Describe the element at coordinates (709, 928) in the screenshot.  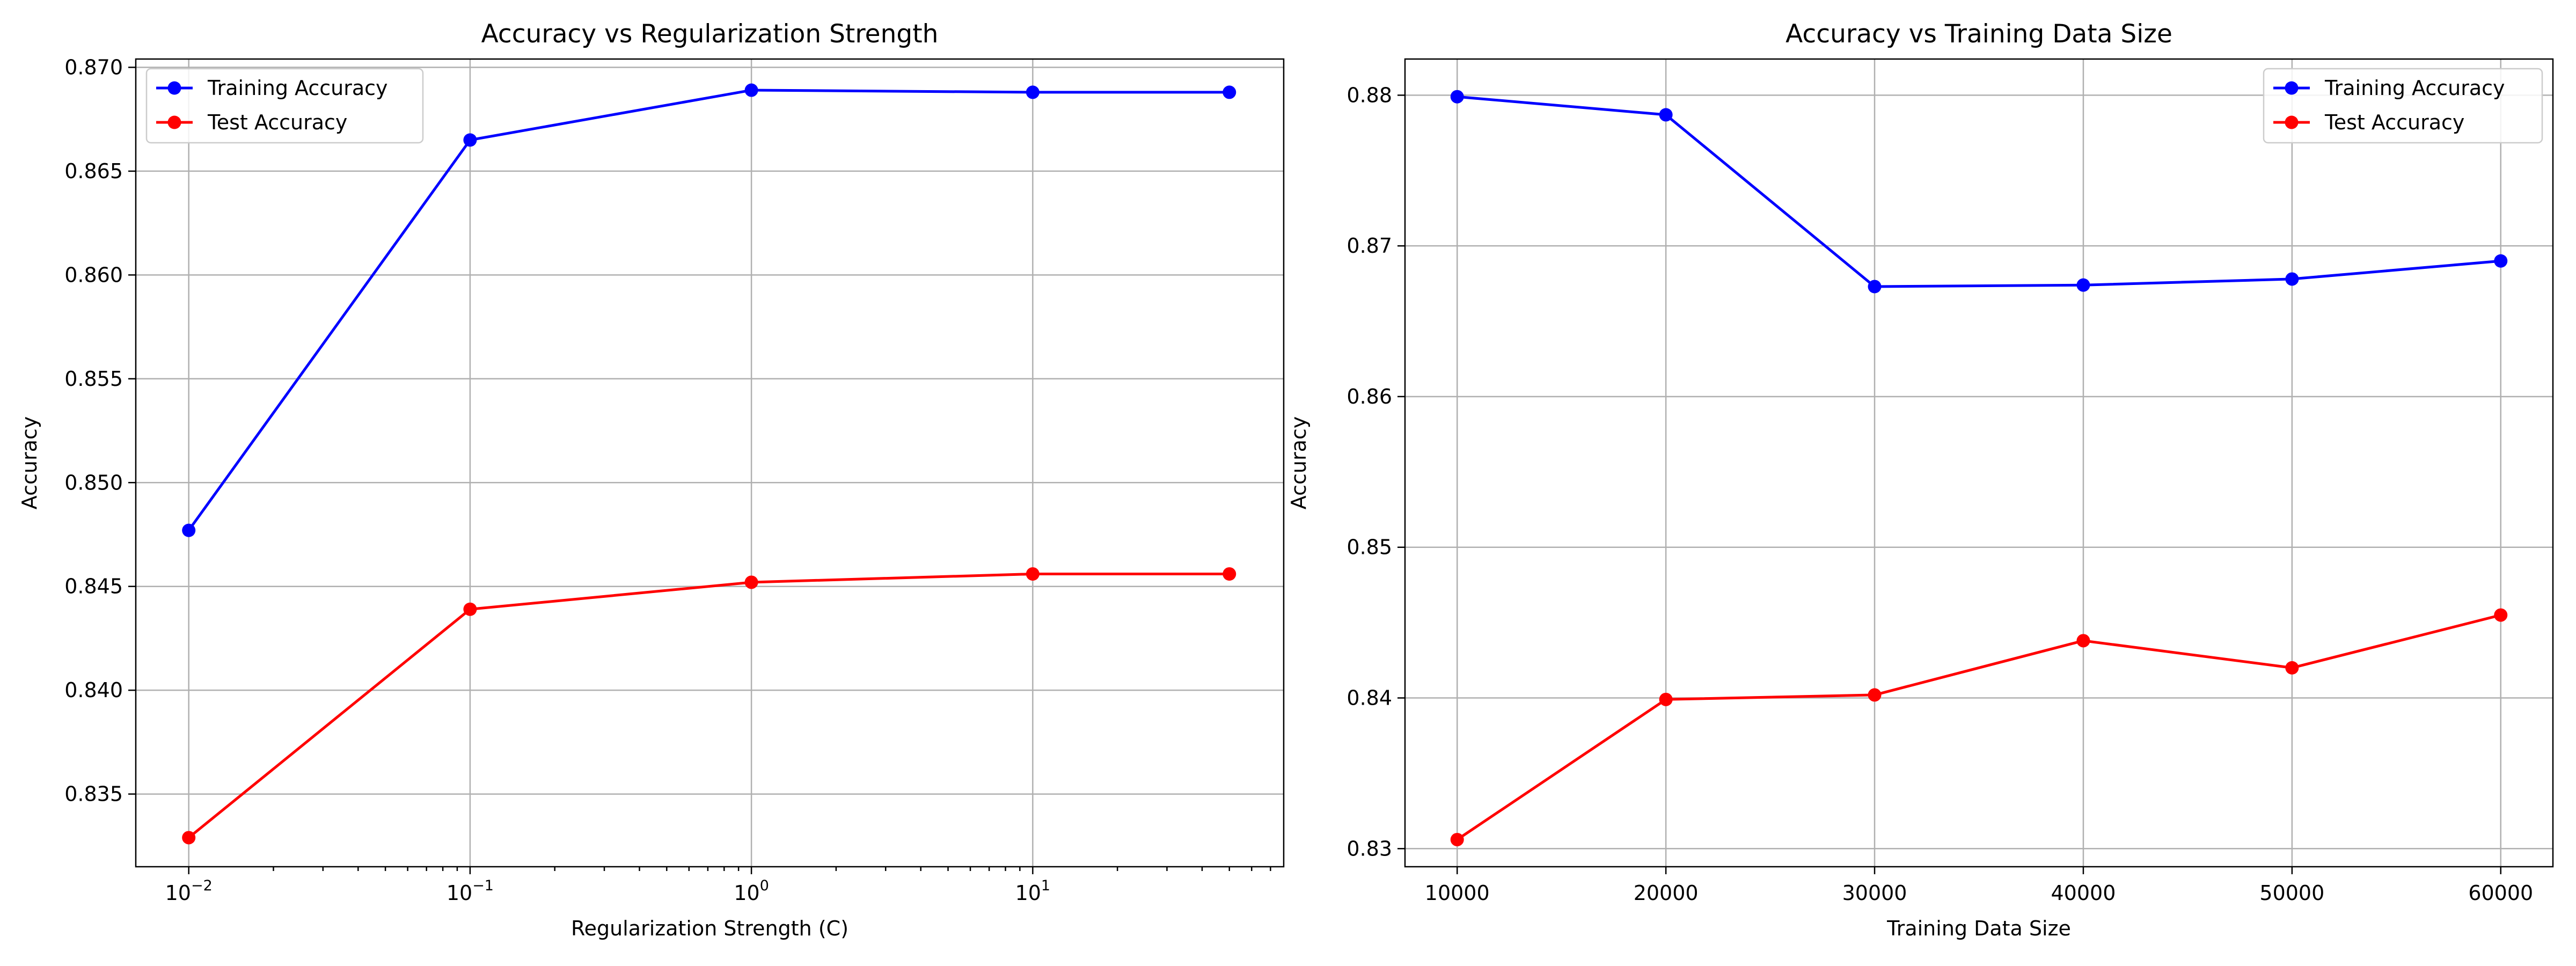
I see `x-axis-label: Regularization Strength (C)` at that location.